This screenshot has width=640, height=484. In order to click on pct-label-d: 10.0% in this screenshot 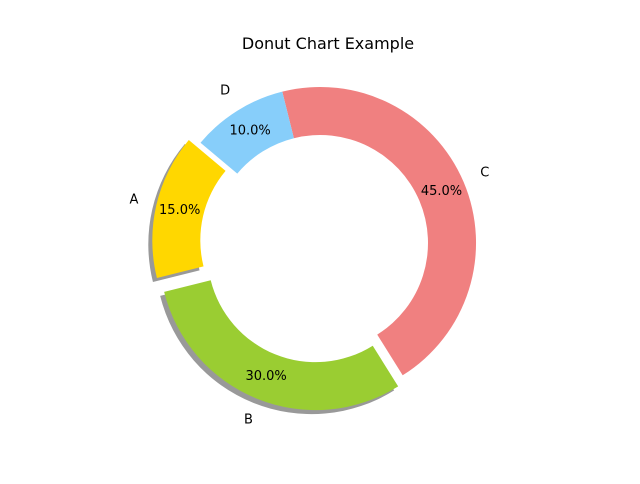, I will do `click(249, 131)`.